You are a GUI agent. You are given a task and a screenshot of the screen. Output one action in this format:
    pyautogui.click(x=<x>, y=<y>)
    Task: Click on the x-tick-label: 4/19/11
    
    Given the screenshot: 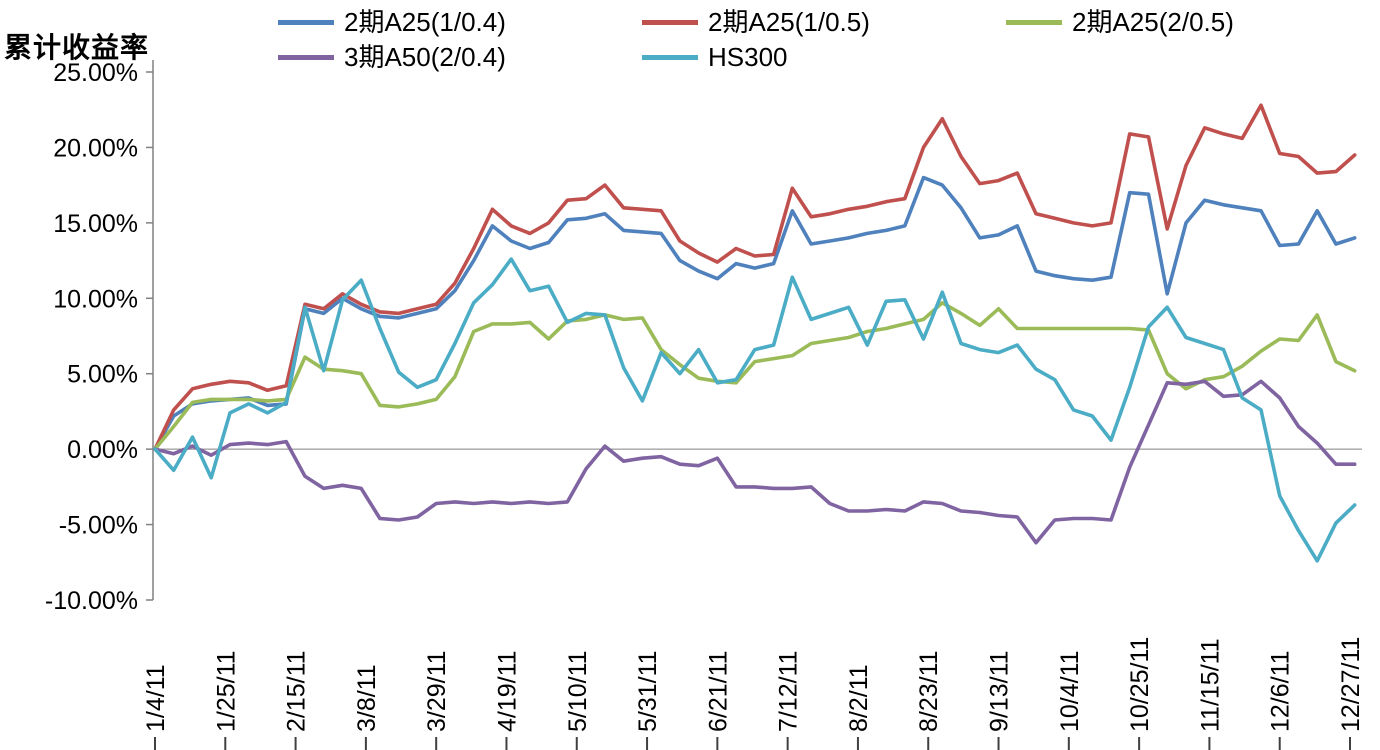 What is the action you would take?
    pyautogui.click(x=507, y=691)
    